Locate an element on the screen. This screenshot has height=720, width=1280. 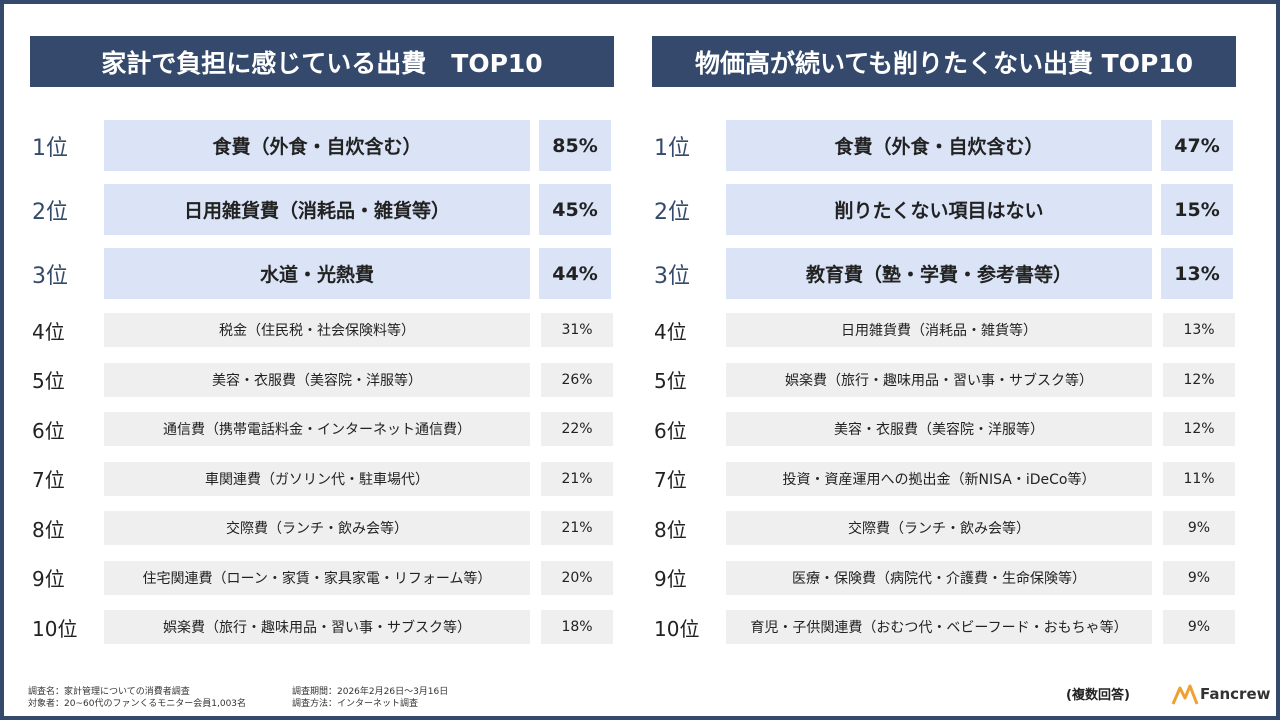
panel-title: 物価高が続いても削りたくない出費 TOP10 is located at coordinates (944, 61).